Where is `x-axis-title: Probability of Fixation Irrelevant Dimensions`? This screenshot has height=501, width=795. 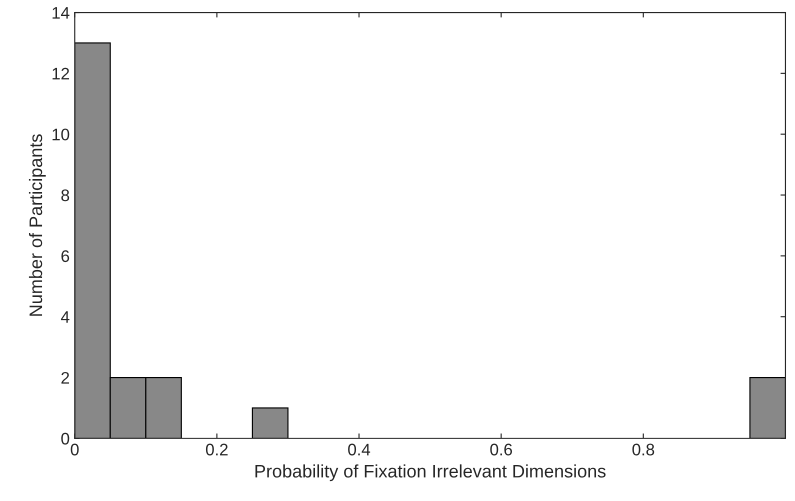
x-axis-title: Probability of Fixation Irrelevant Dimensions is located at coordinates (430, 473).